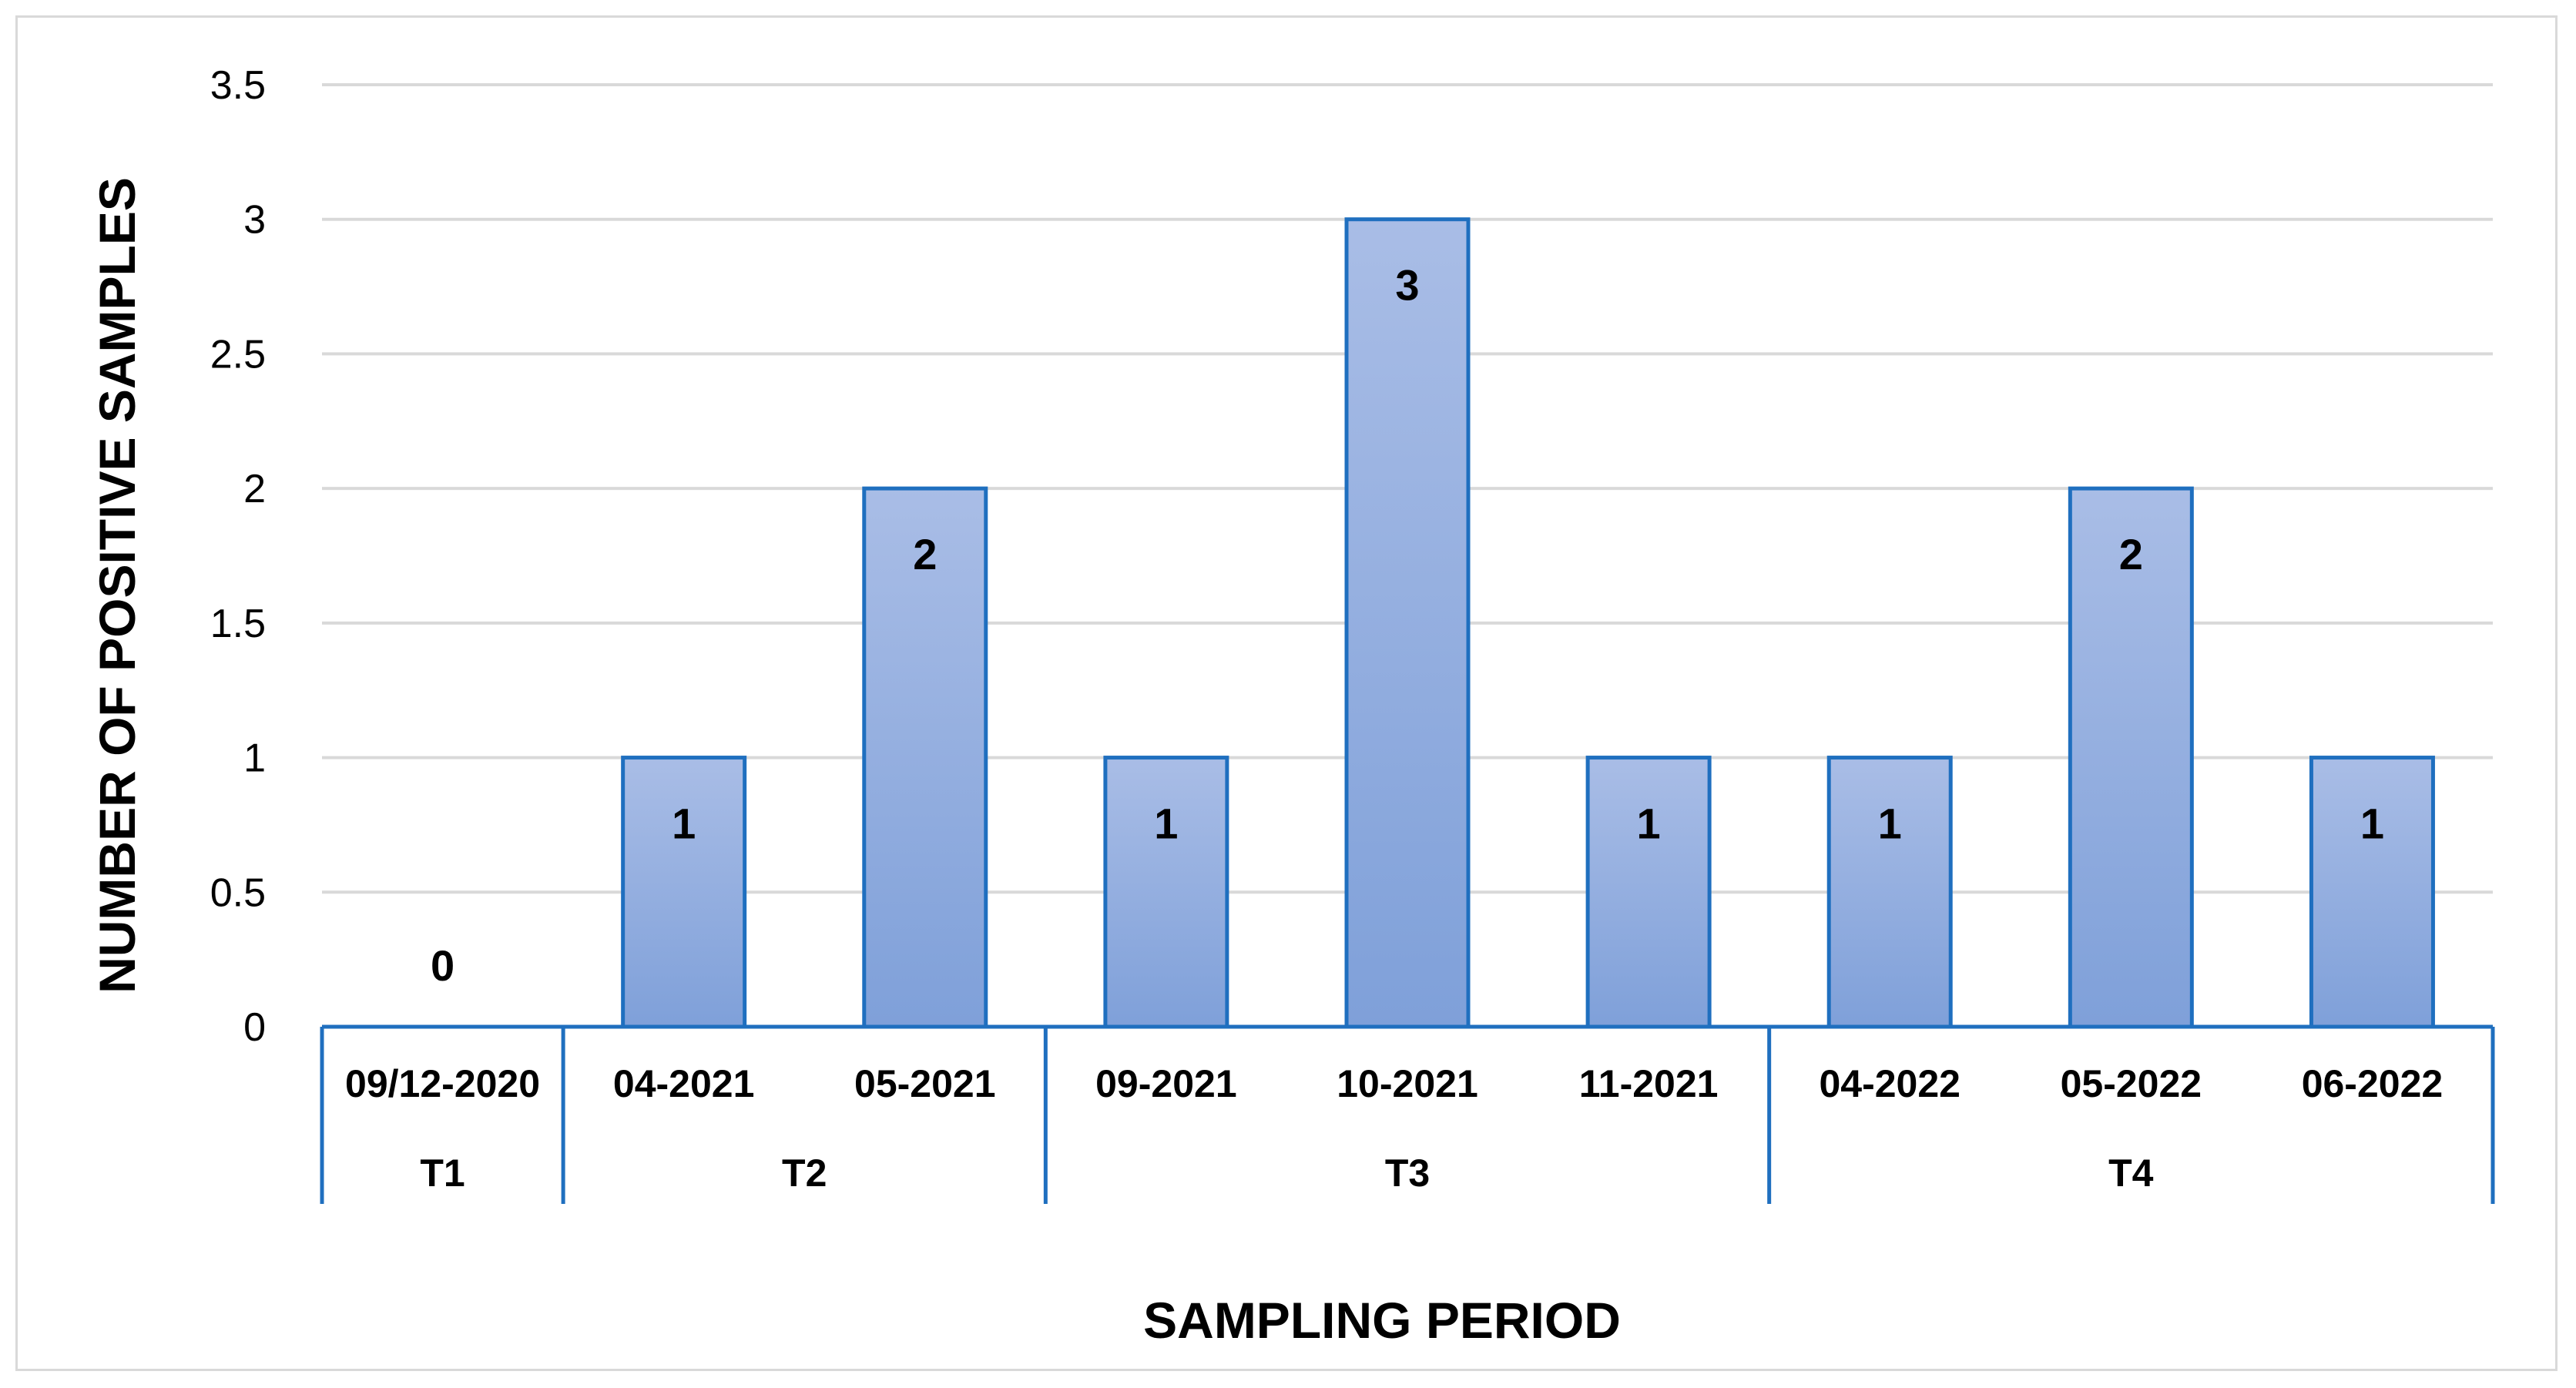  I want to click on x-axis-title: SAMPLING PERIOD, so click(1382, 1320).